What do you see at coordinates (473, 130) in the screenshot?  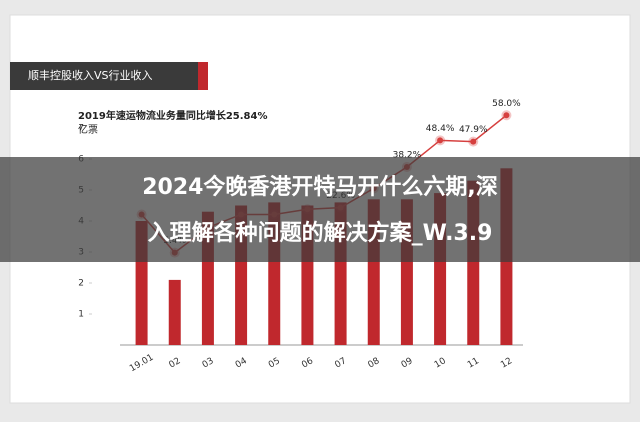 I see `value-label: 47.9%` at bounding box center [473, 130].